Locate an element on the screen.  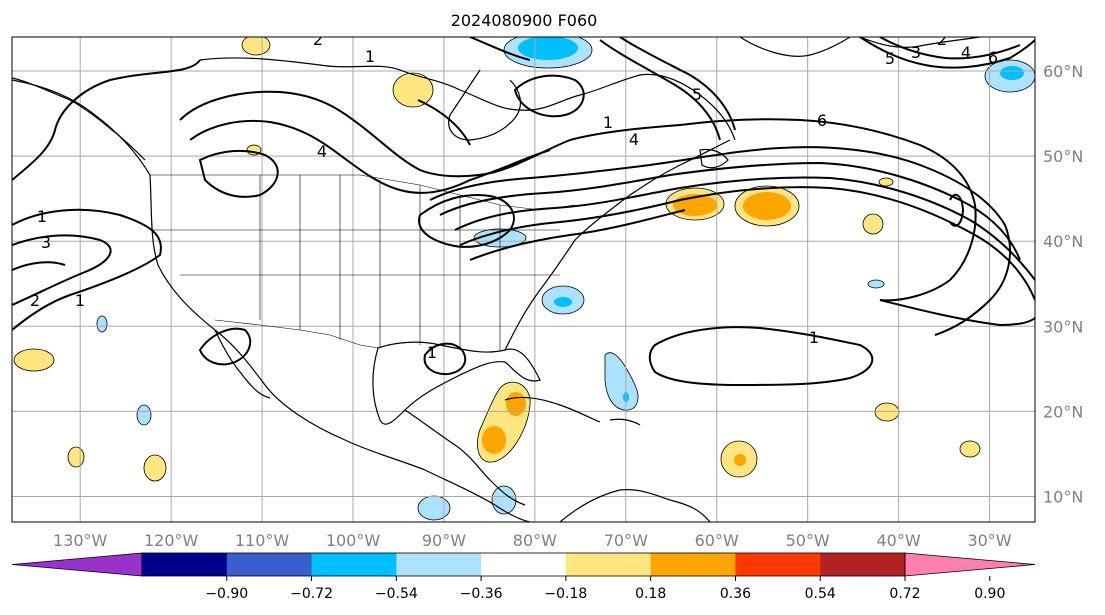
lat-tick-label: 10°N is located at coordinates (1063, 496).